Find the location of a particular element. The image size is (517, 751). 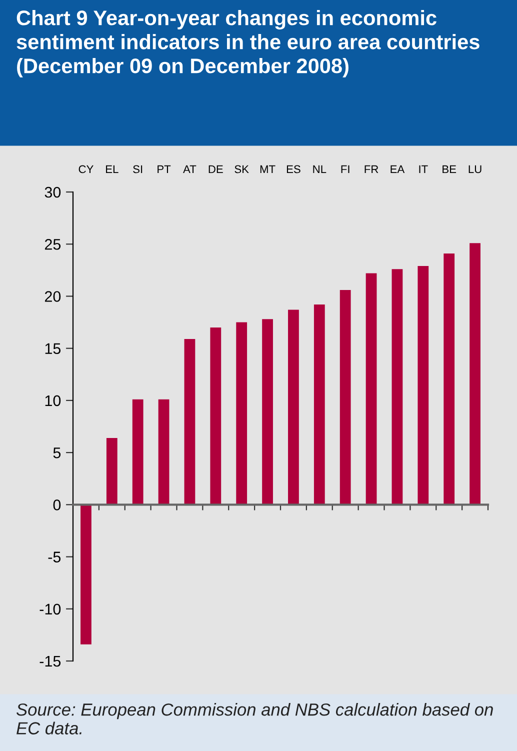

x-tick-label: SK is located at coordinates (241, 169).